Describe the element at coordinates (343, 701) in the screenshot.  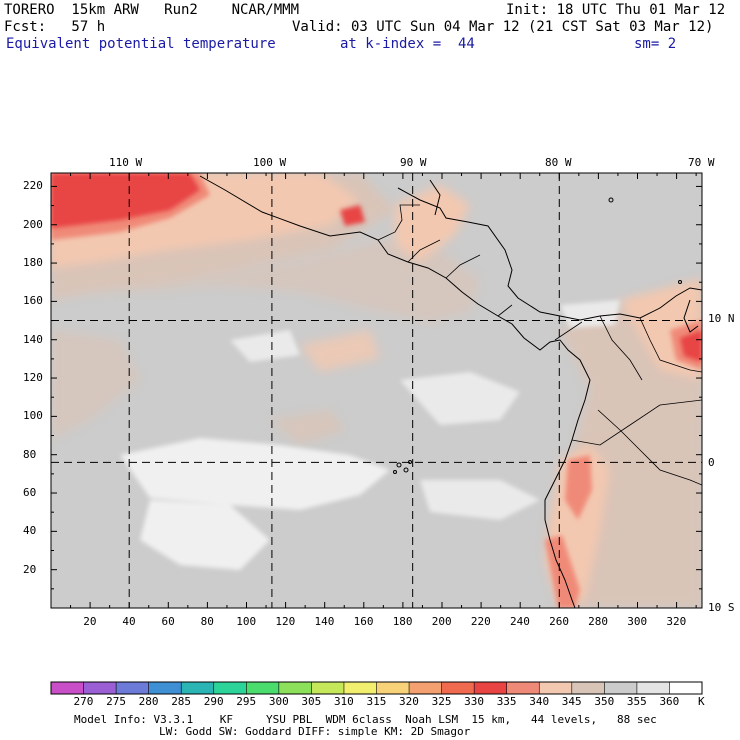
I see `colorbar-label: 310` at that location.